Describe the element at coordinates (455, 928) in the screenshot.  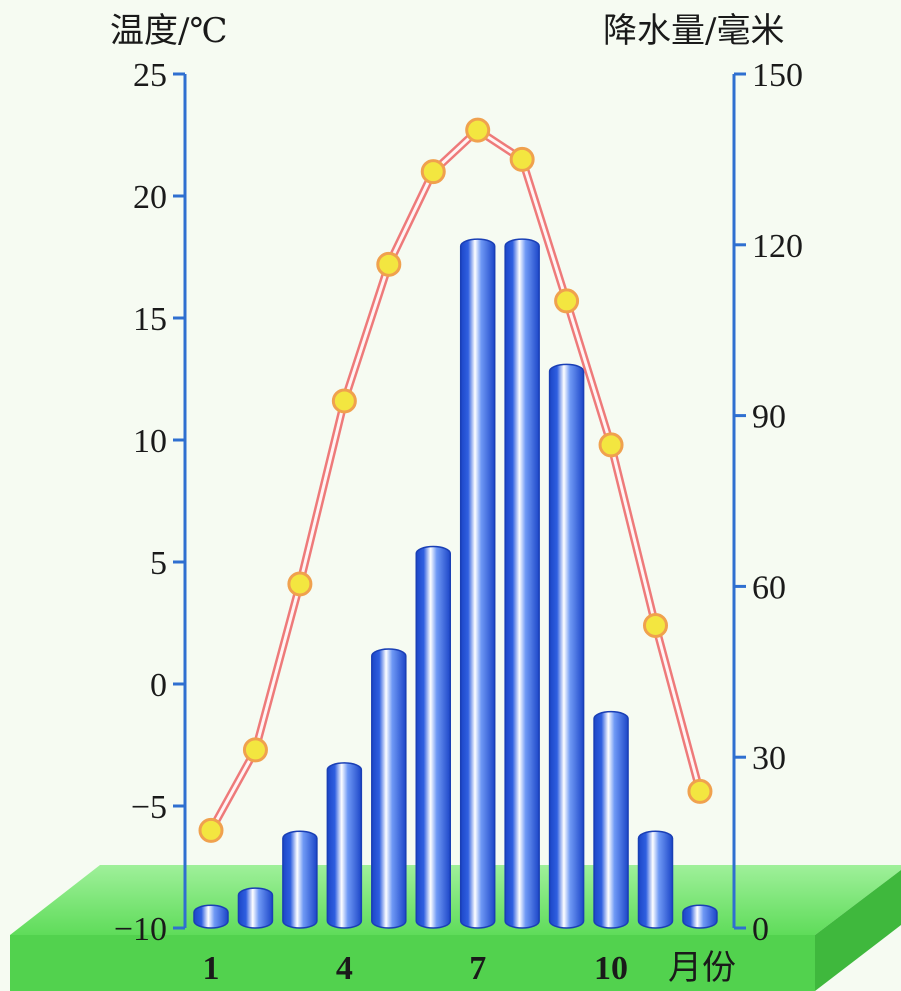
I see `ground-slab` at that location.